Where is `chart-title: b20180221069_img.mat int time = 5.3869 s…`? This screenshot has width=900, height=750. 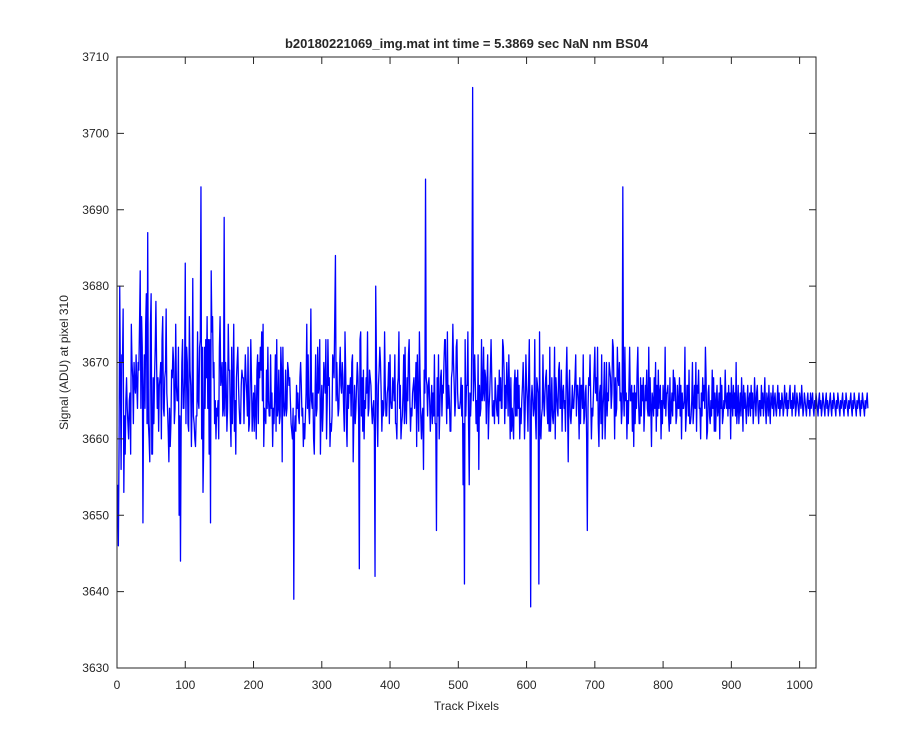
chart-title: b20180221069_img.mat int time = 5.3869 s… is located at coordinates (467, 43).